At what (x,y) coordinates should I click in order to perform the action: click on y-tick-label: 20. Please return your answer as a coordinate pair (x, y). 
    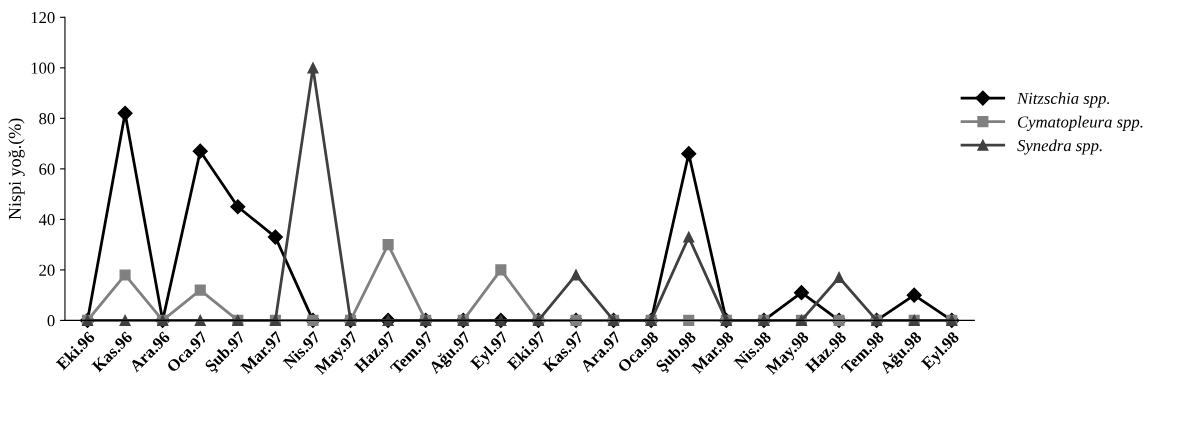
    Looking at the image, I should click on (47, 270).